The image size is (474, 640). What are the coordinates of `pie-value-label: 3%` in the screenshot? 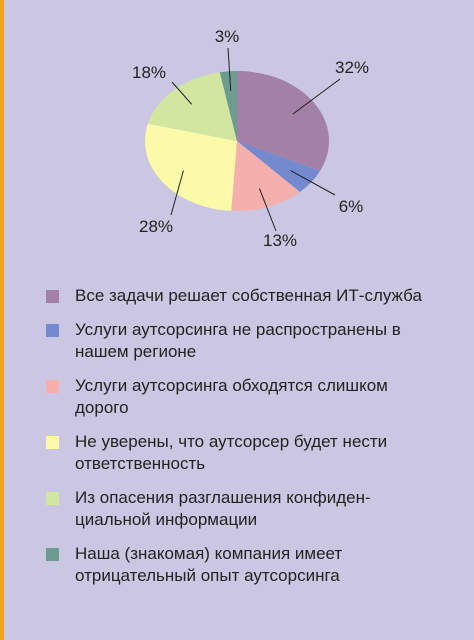 It's located at (227, 36).